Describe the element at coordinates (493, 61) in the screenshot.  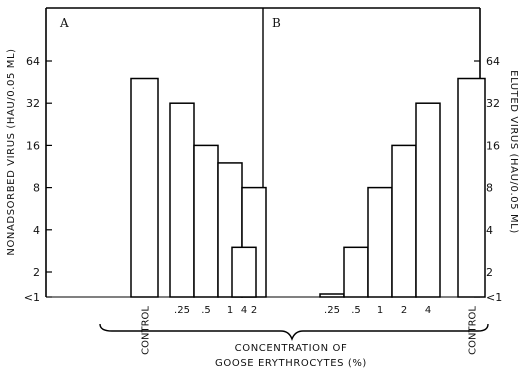
I see `y-tick-label-right: 64` at that location.